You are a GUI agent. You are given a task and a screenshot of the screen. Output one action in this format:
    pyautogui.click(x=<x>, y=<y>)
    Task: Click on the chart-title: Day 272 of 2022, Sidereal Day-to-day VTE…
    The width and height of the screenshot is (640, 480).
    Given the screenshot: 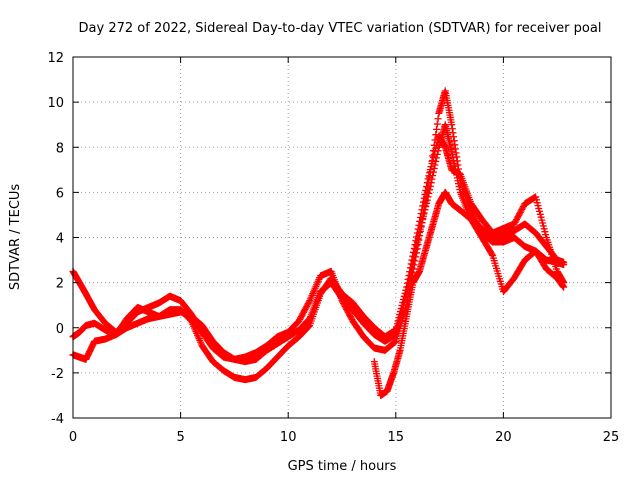 What is the action you would take?
    pyautogui.click(x=340, y=28)
    